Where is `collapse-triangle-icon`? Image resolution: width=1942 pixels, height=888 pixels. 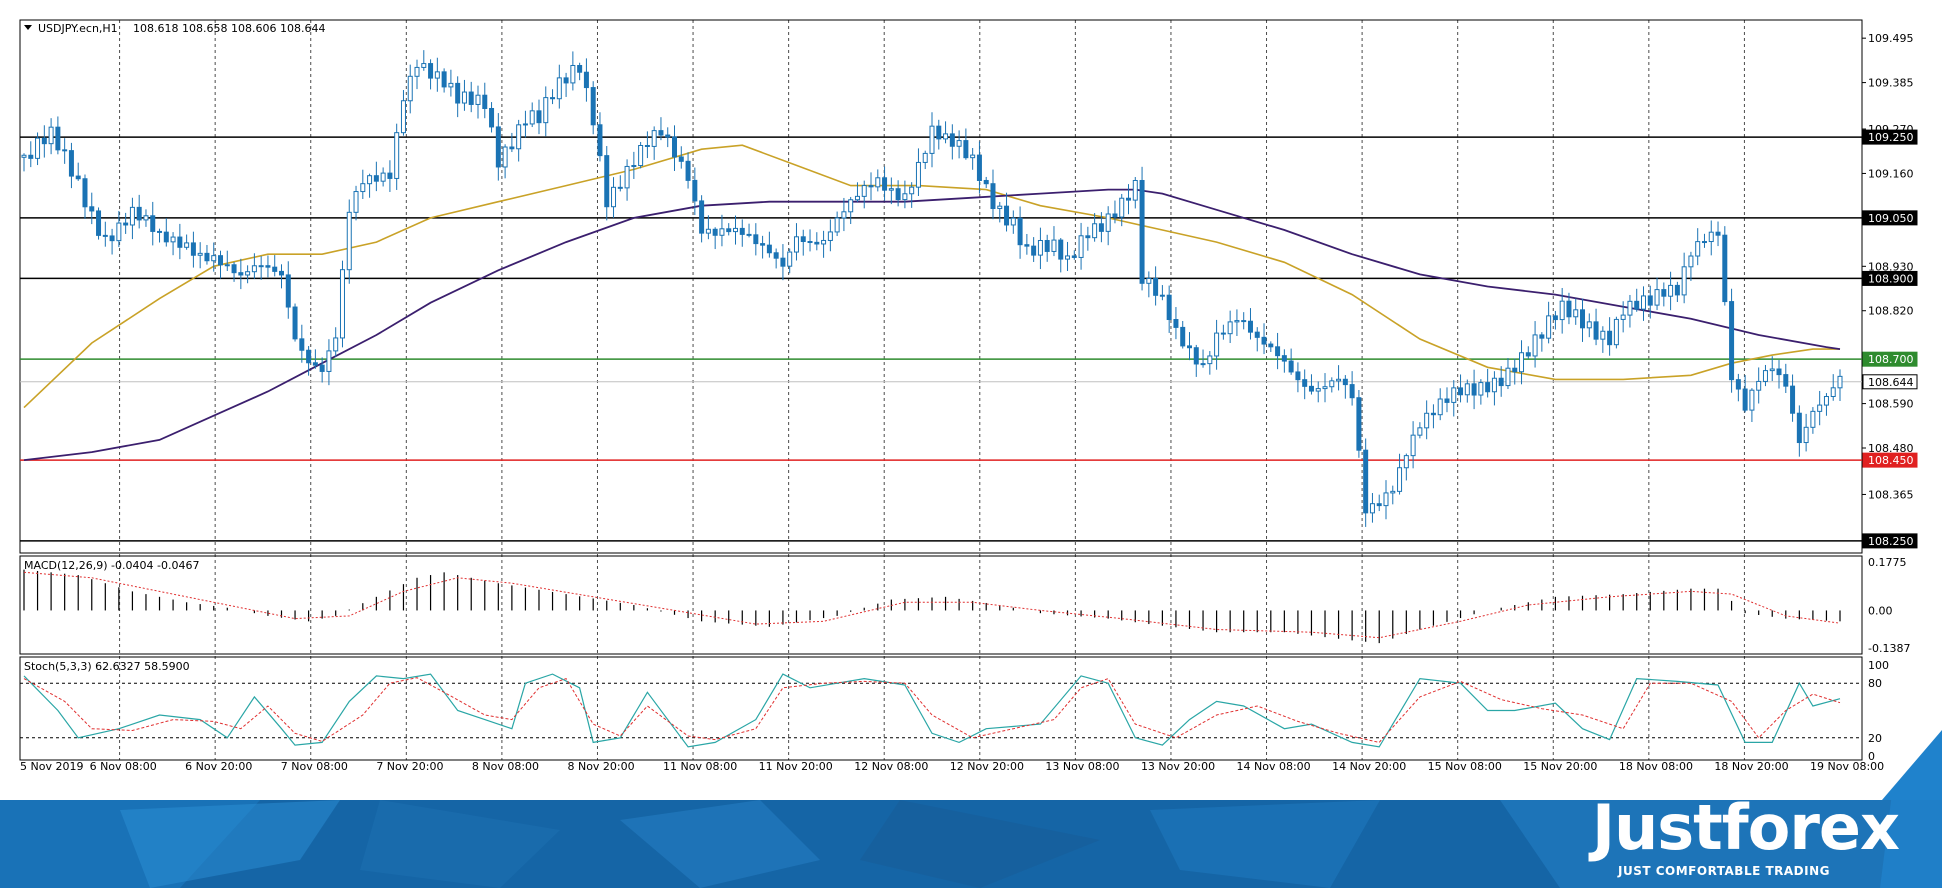 collapse-triangle-icon is located at coordinates (28, 27).